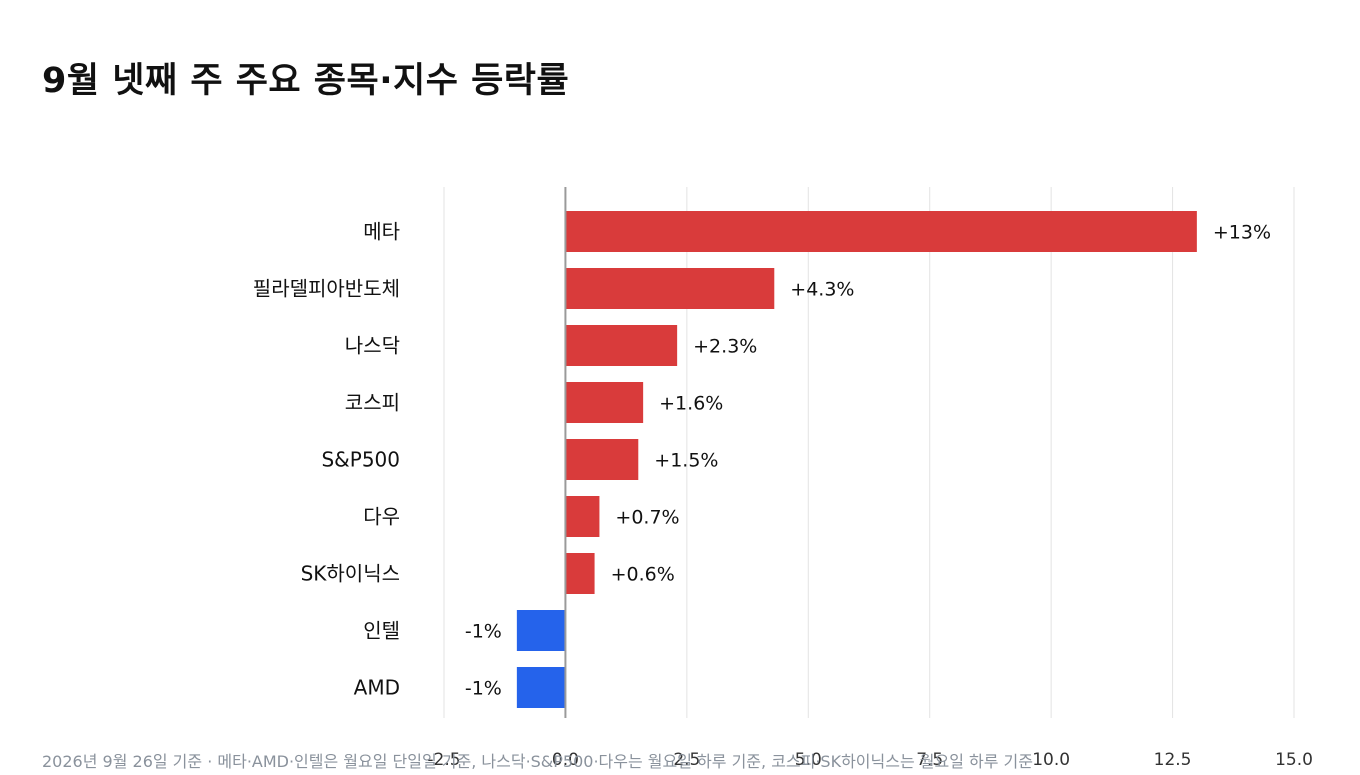  Describe the element at coordinates (725, 347) in the screenshot. I see `data-label: +2.3%` at that location.